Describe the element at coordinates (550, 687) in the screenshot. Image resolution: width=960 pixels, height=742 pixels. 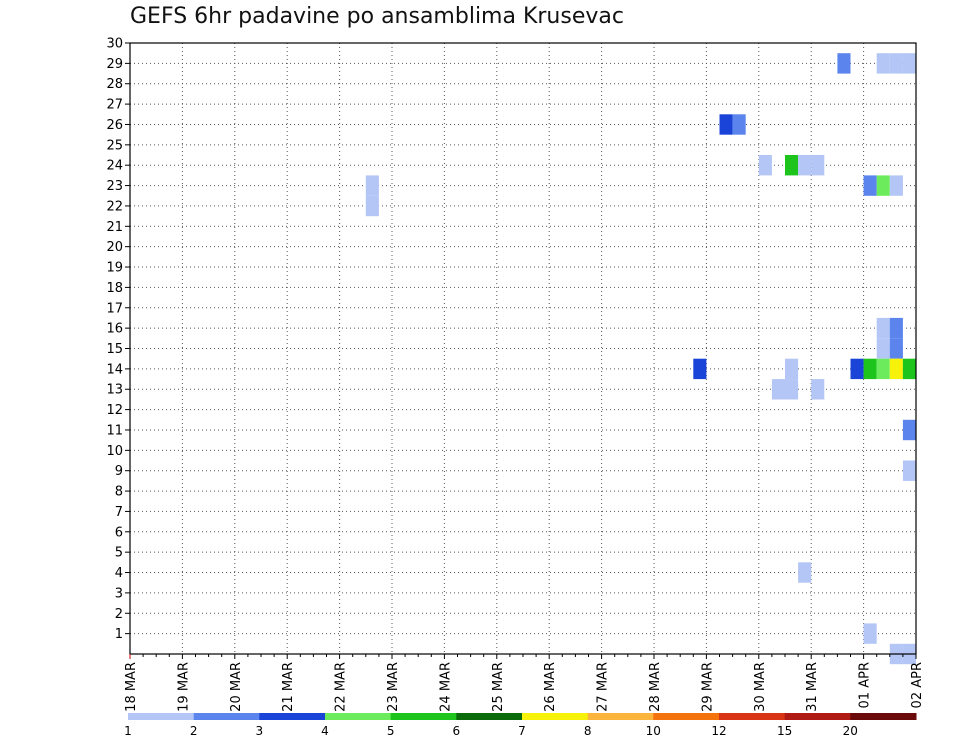
I see `x-tick-label: 26 MAR` at that location.